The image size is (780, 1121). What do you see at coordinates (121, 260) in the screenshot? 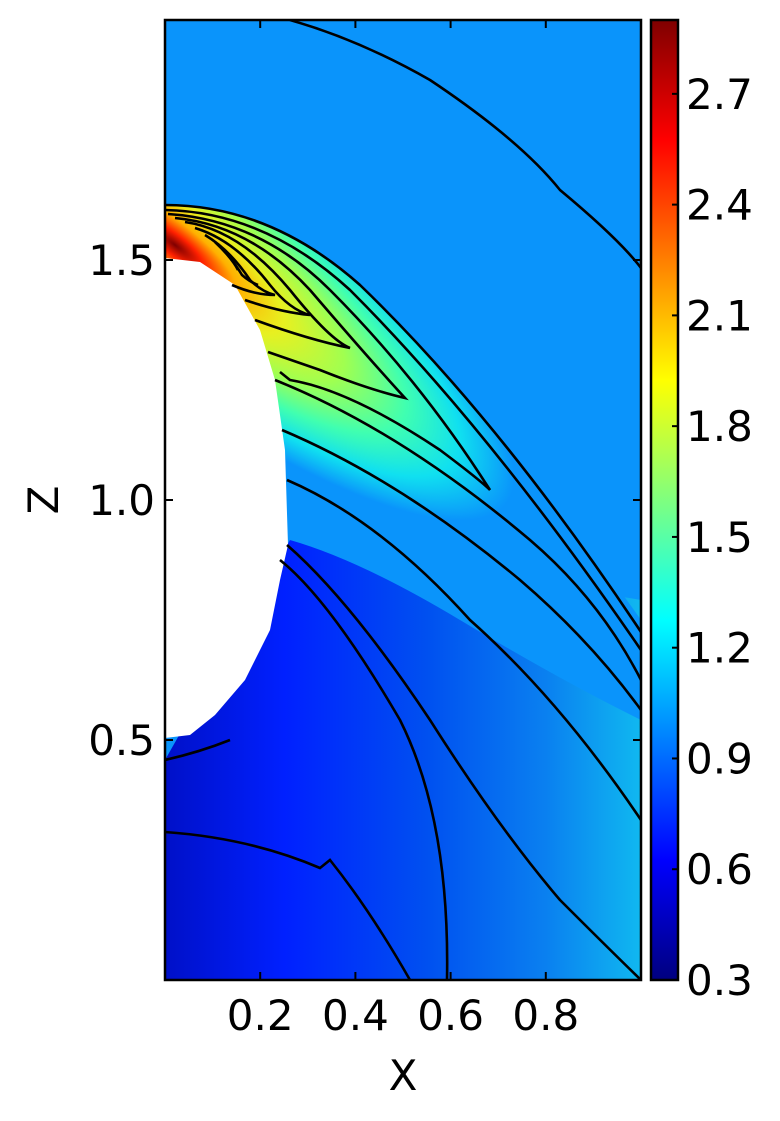
I see `y-tick-label: 1.5` at bounding box center [121, 260].